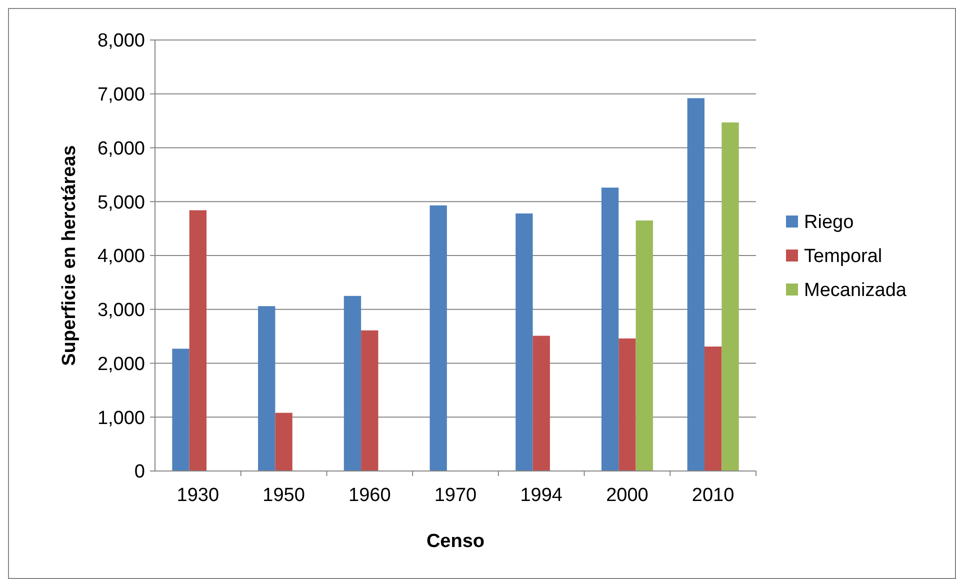  Describe the element at coordinates (121, 149) in the screenshot. I see `y-tick-label: 6,000` at that location.